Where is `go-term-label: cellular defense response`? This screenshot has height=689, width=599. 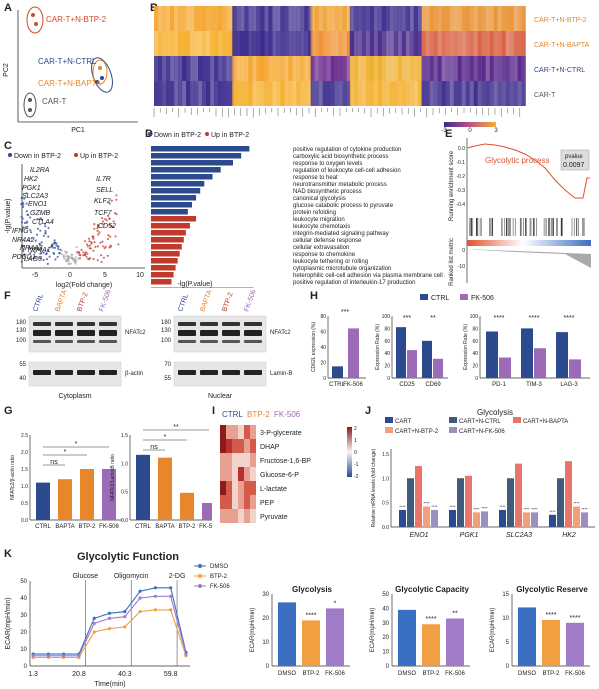 go-term-label: cellular defense response is located at coordinates (327, 241).